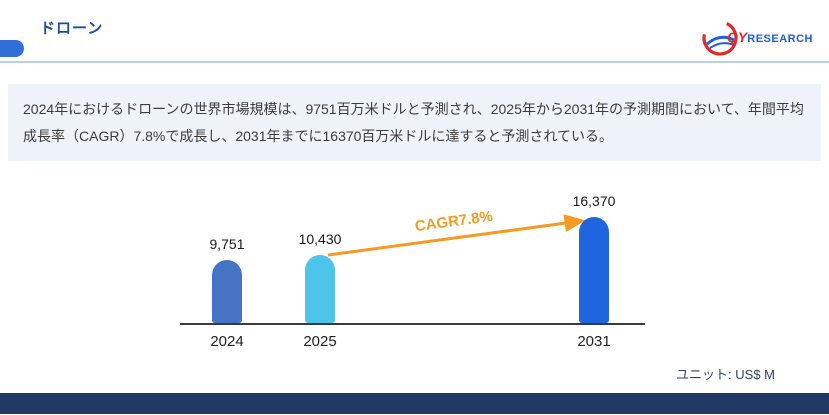  What do you see at coordinates (227, 244) in the screenshot?
I see `bar-value-label: 9,751` at bounding box center [227, 244].